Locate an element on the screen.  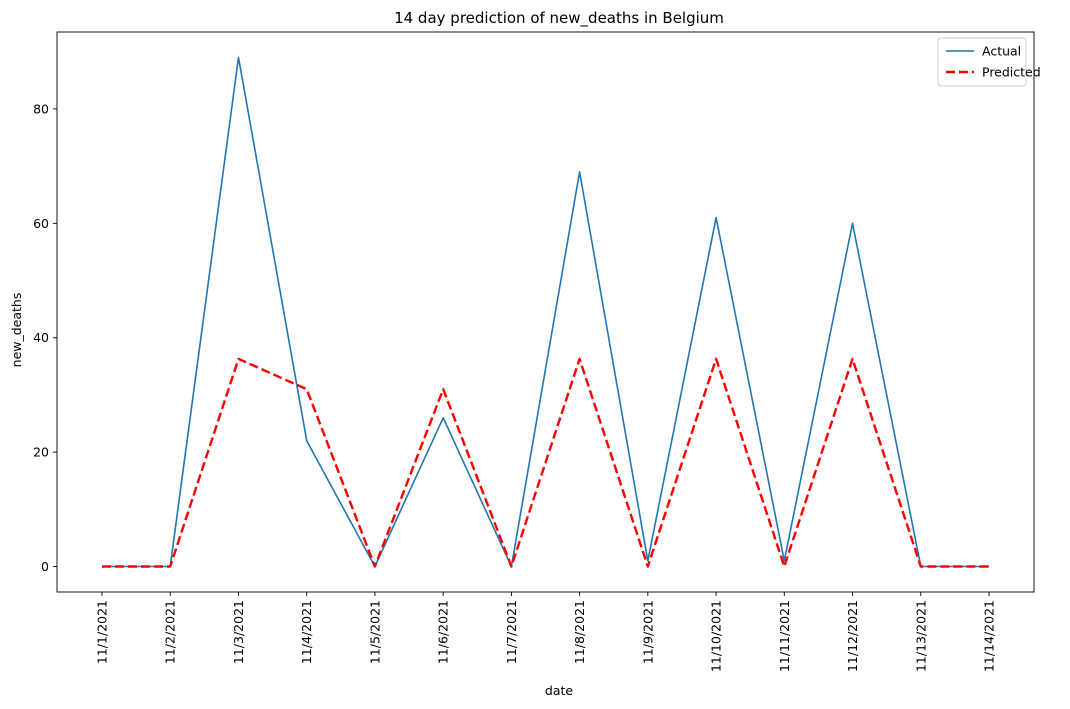
x-tick-label: 11/11/2021 is located at coordinates (784, 636).